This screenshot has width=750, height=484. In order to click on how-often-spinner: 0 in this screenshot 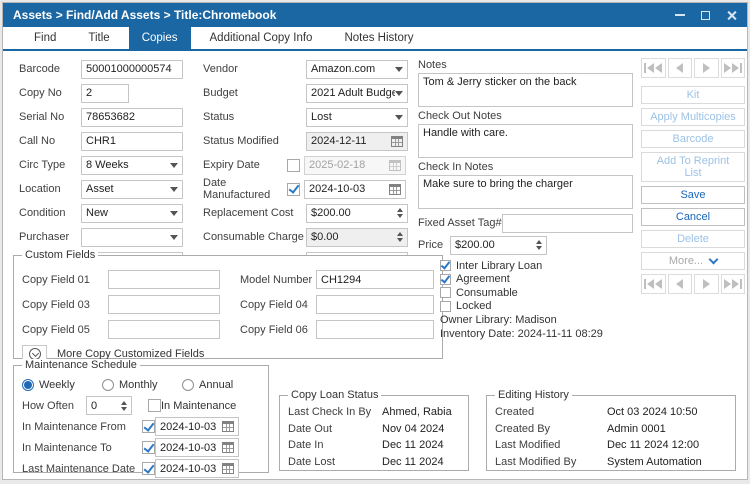, I will do `click(109, 405)`.